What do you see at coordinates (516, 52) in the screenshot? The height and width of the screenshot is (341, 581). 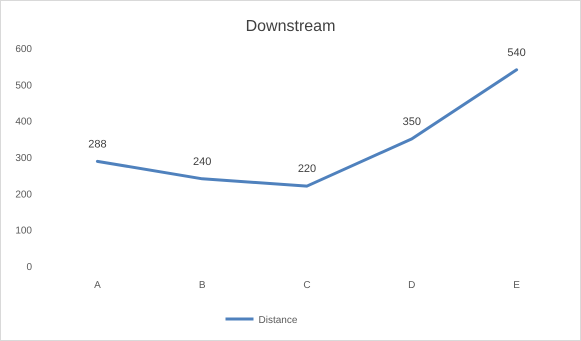 I see `data-label: 540` at bounding box center [516, 52].